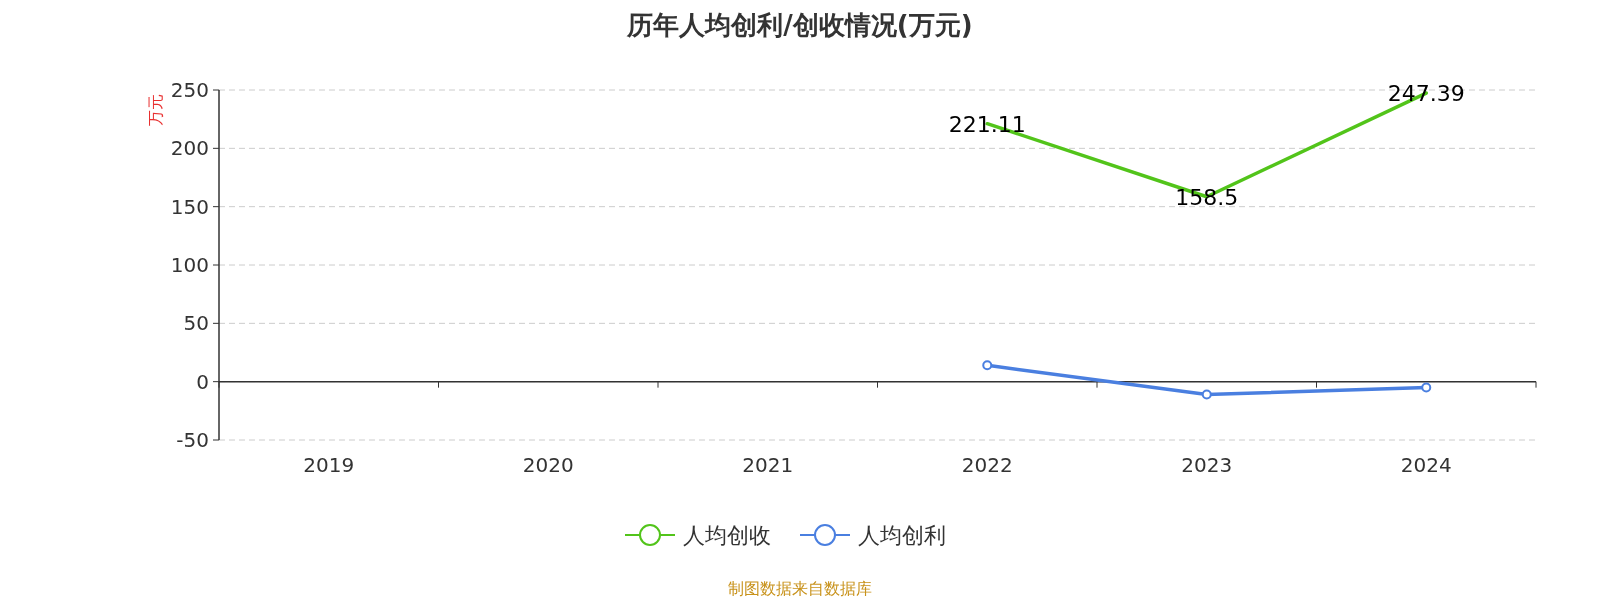  I want to click on x-tick-label: 2022, so click(987, 465).